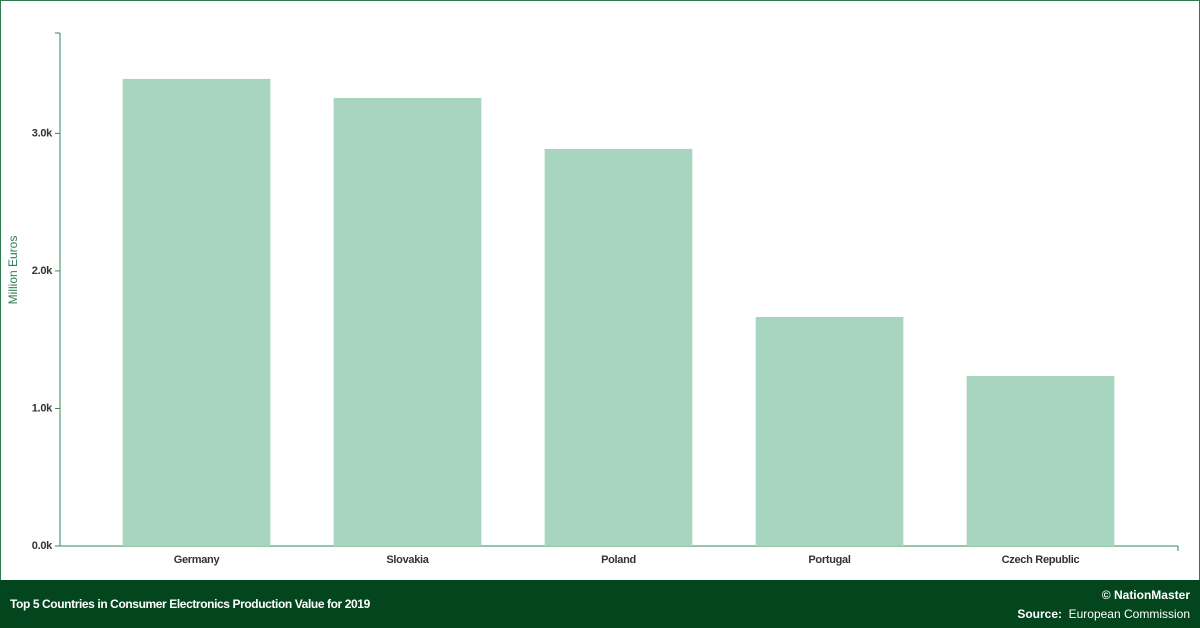  What do you see at coordinates (829, 560) in the screenshot?
I see `x-tick-label: Portugal` at bounding box center [829, 560].